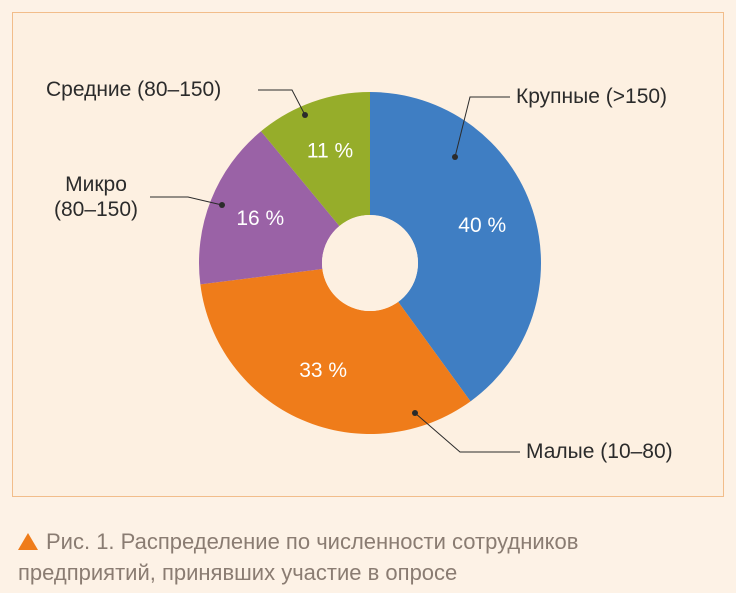  What do you see at coordinates (134, 89) in the screenshot?
I see `category-label: Средние (80–150)` at bounding box center [134, 89].